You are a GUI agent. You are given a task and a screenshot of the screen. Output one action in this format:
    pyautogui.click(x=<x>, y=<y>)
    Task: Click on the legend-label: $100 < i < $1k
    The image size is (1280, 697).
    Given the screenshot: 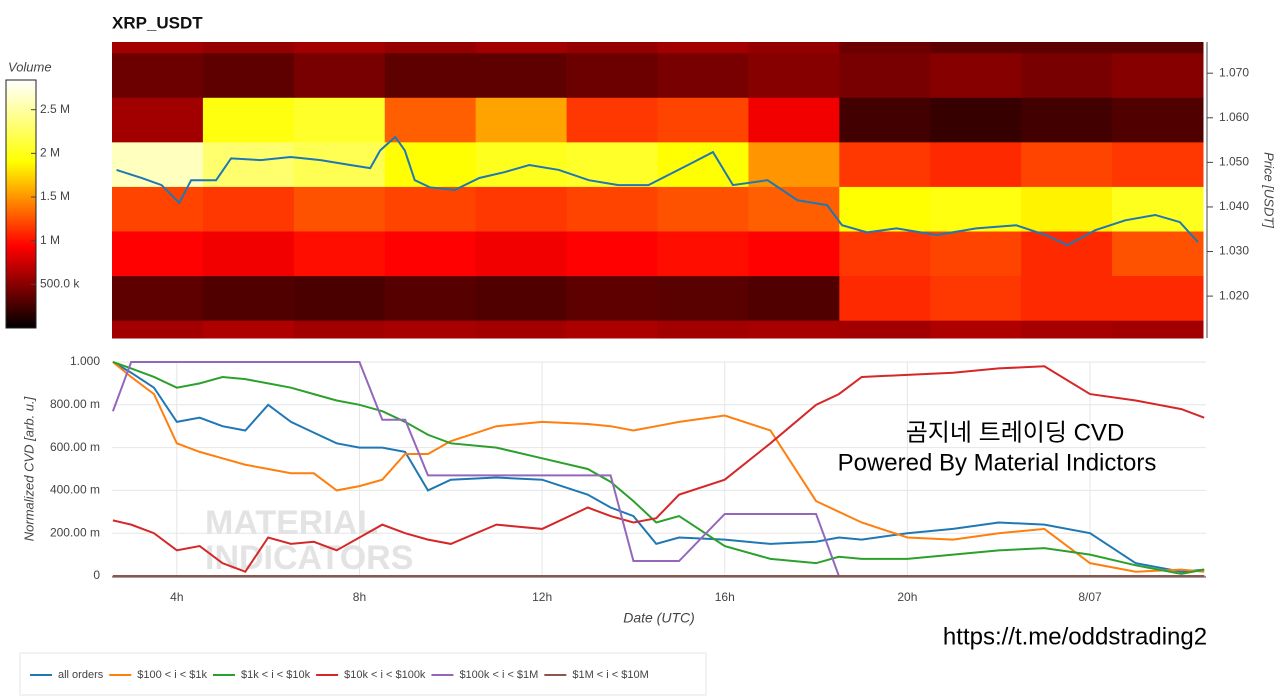 What is the action you would take?
    pyautogui.click(x=172, y=675)
    